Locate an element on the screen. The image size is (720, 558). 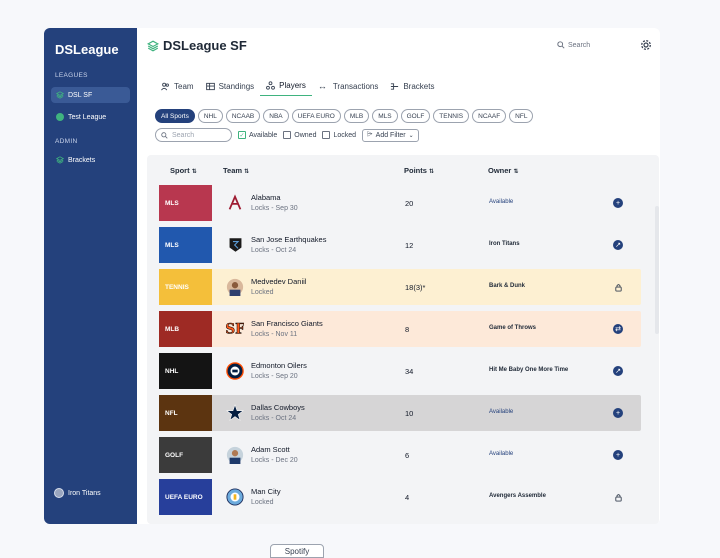
lock-date: Locks - Sep 20 is located at coordinates (274, 376).